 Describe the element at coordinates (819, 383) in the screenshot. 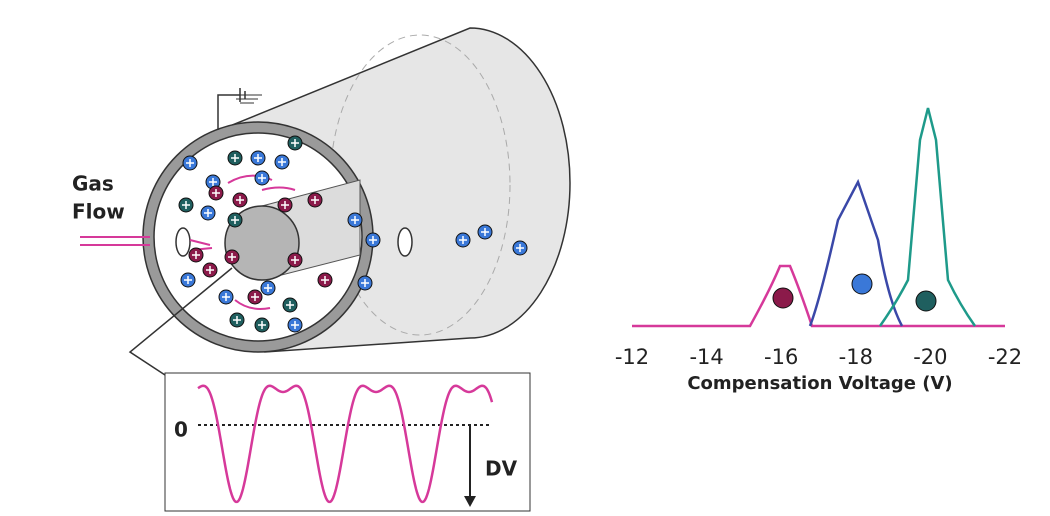

I see `x-axis-title: Compensation Voltage (V)` at that location.